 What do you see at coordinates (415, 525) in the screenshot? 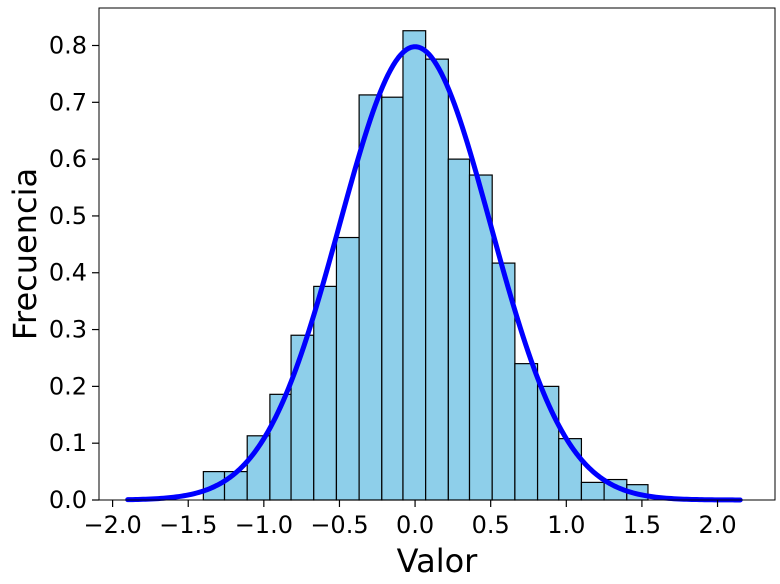
I see `x-tick-label: 0.0` at bounding box center [415, 525].